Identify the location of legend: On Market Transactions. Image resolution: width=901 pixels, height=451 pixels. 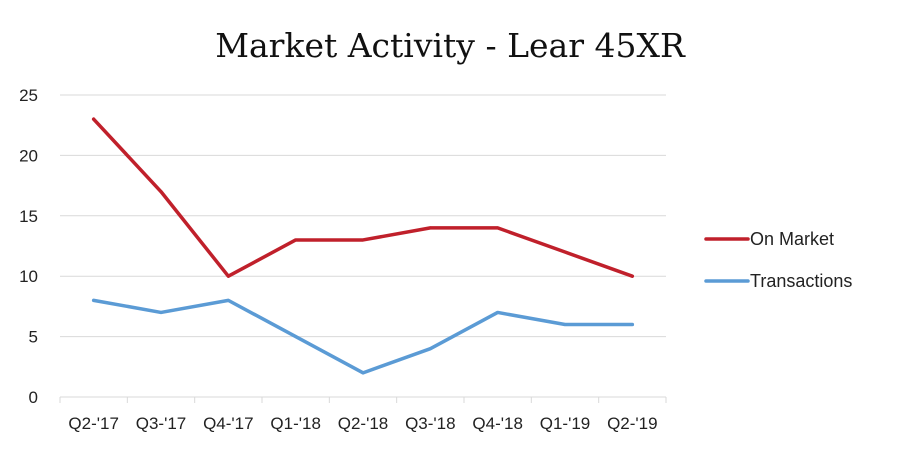
(778, 260).